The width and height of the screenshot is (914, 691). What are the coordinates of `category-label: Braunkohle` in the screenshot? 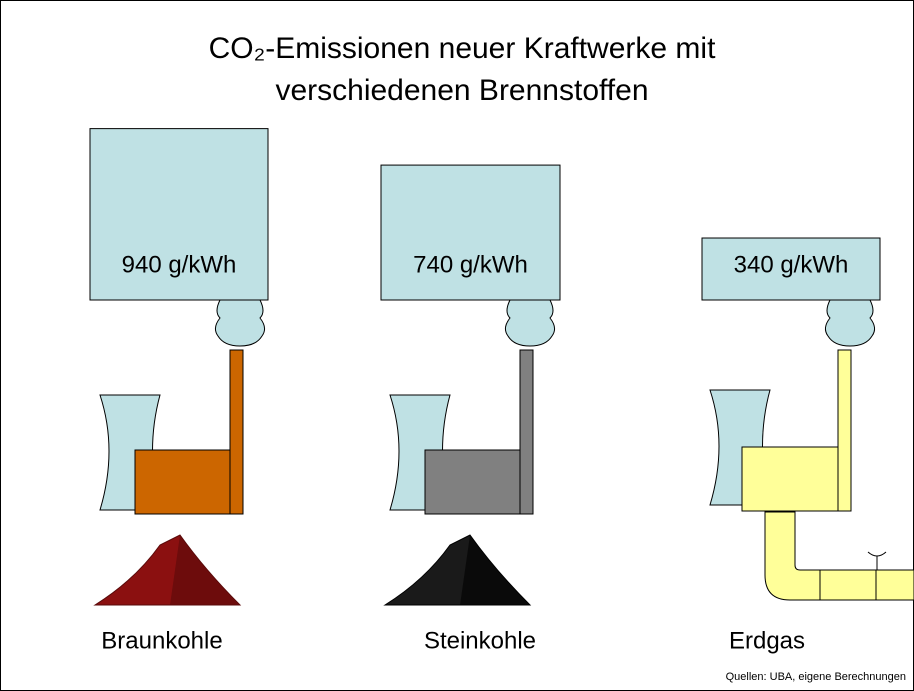 It's located at (161, 640).